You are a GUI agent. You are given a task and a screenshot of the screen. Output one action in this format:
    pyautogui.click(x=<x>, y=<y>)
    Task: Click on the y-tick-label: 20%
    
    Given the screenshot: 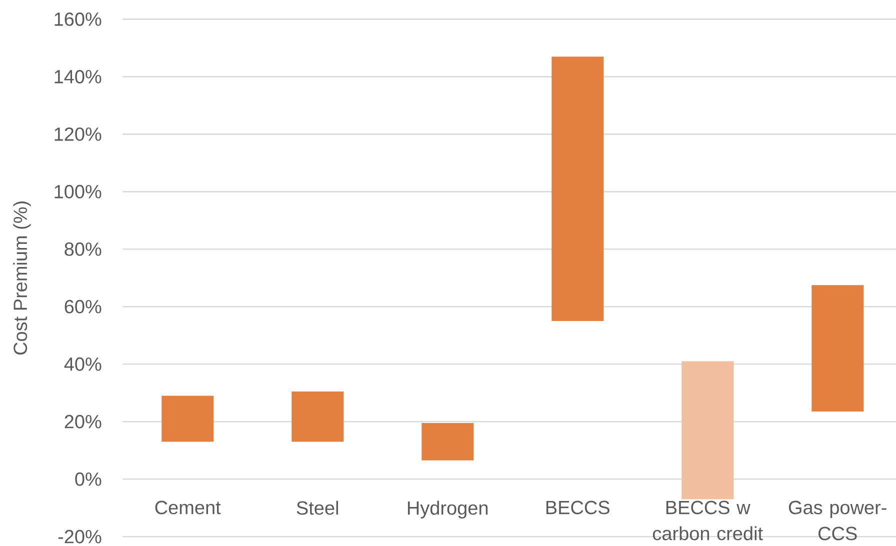 What is the action you would take?
    pyautogui.click(x=83, y=421)
    